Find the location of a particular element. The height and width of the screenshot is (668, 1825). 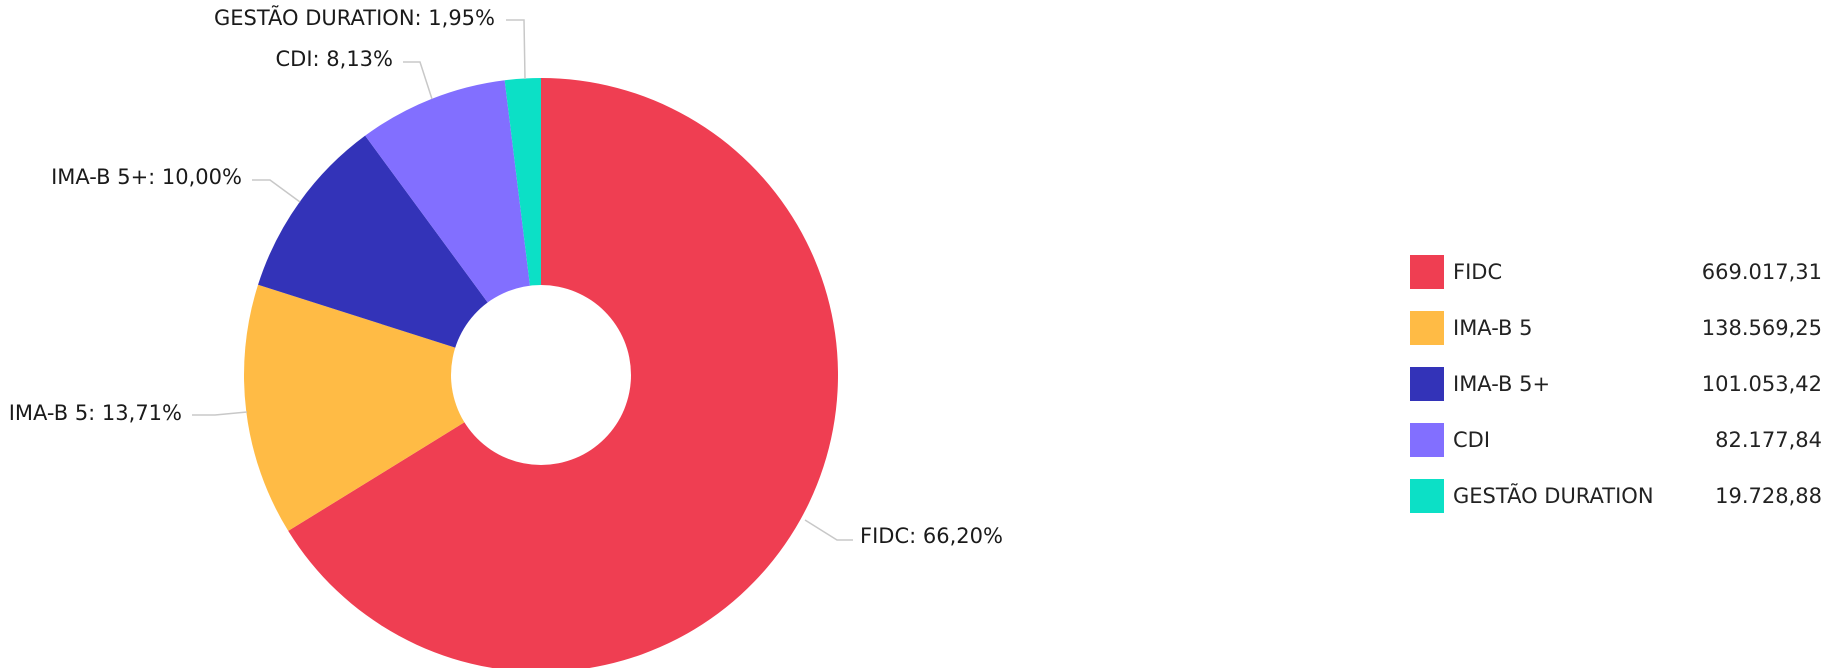

legend-item-gestao-duration: GESTÃO DURATION 19.728,88 is located at coordinates (1616, 496).